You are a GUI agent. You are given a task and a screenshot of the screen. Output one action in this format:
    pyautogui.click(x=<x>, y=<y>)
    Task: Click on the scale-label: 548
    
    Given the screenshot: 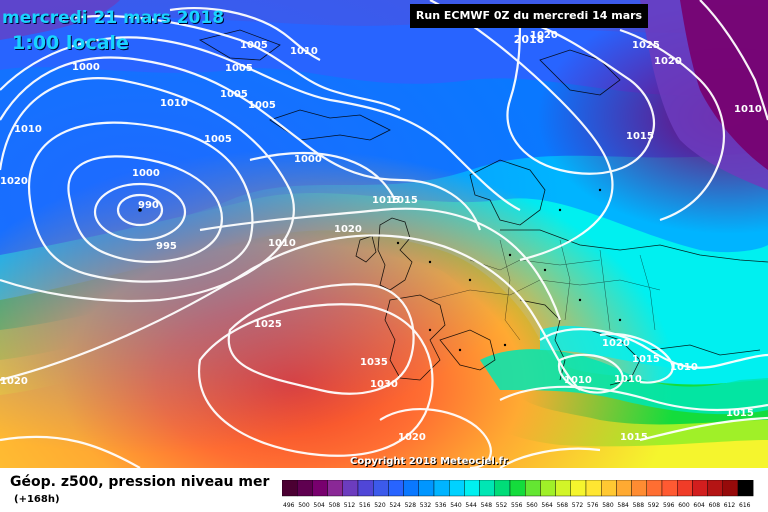 What is the action you would take?
    pyautogui.click(x=487, y=505)
    